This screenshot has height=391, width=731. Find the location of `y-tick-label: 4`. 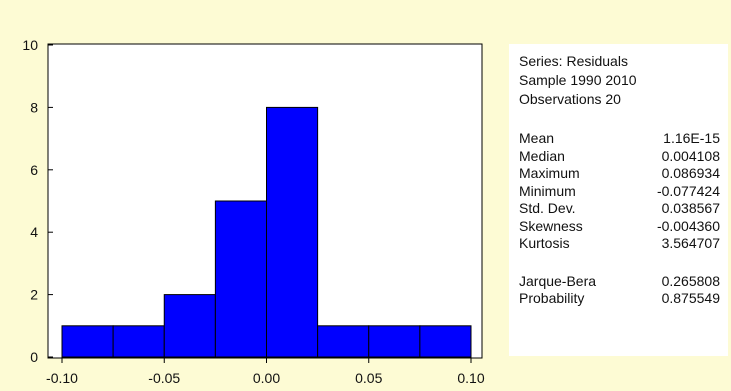

y-tick-label: 4 is located at coordinates (34, 232).